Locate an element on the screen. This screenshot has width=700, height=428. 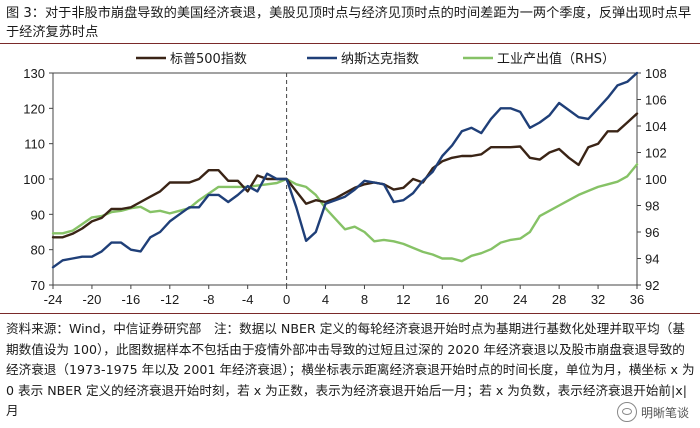
x-tick-label: 32 is located at coordinates (598, 299).